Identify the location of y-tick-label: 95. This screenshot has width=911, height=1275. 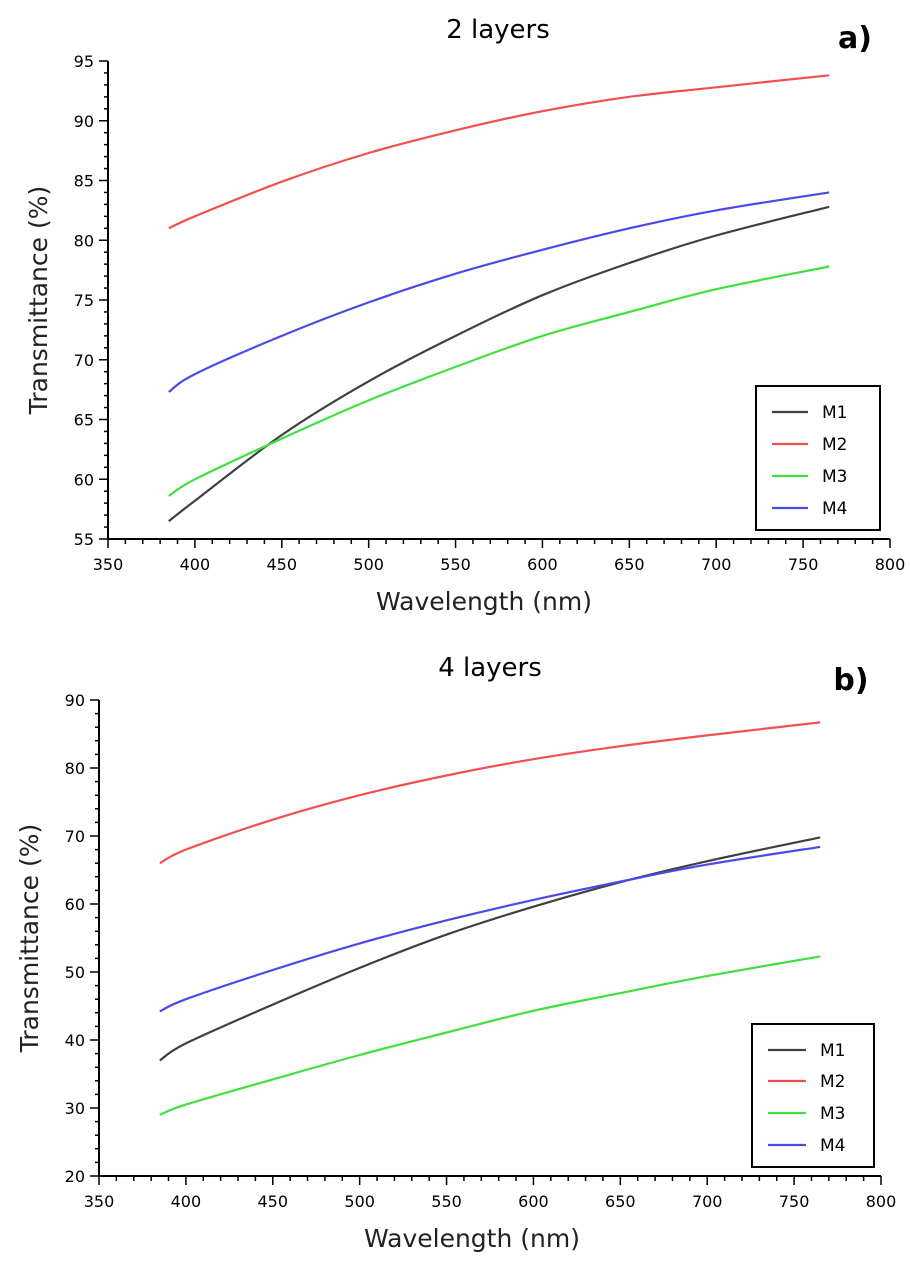
(84, 61).